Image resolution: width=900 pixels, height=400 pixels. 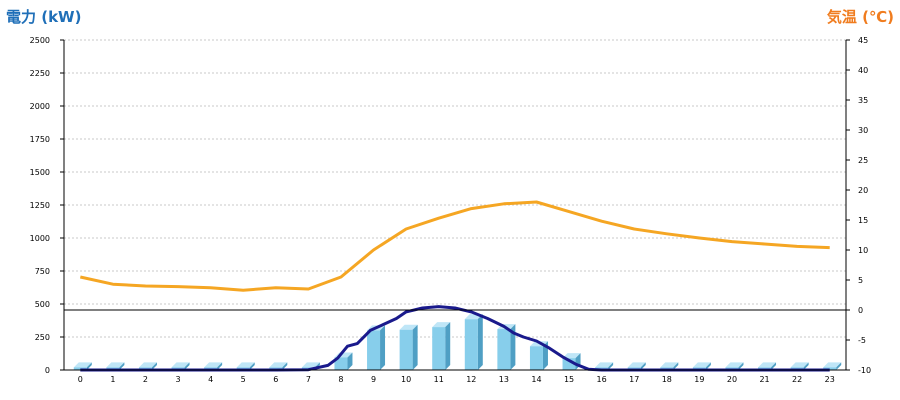 What do you see at coordinates (42, 304) in the screenshot?
I see `tick-label-left: 500` at bounding box center [42, 304].